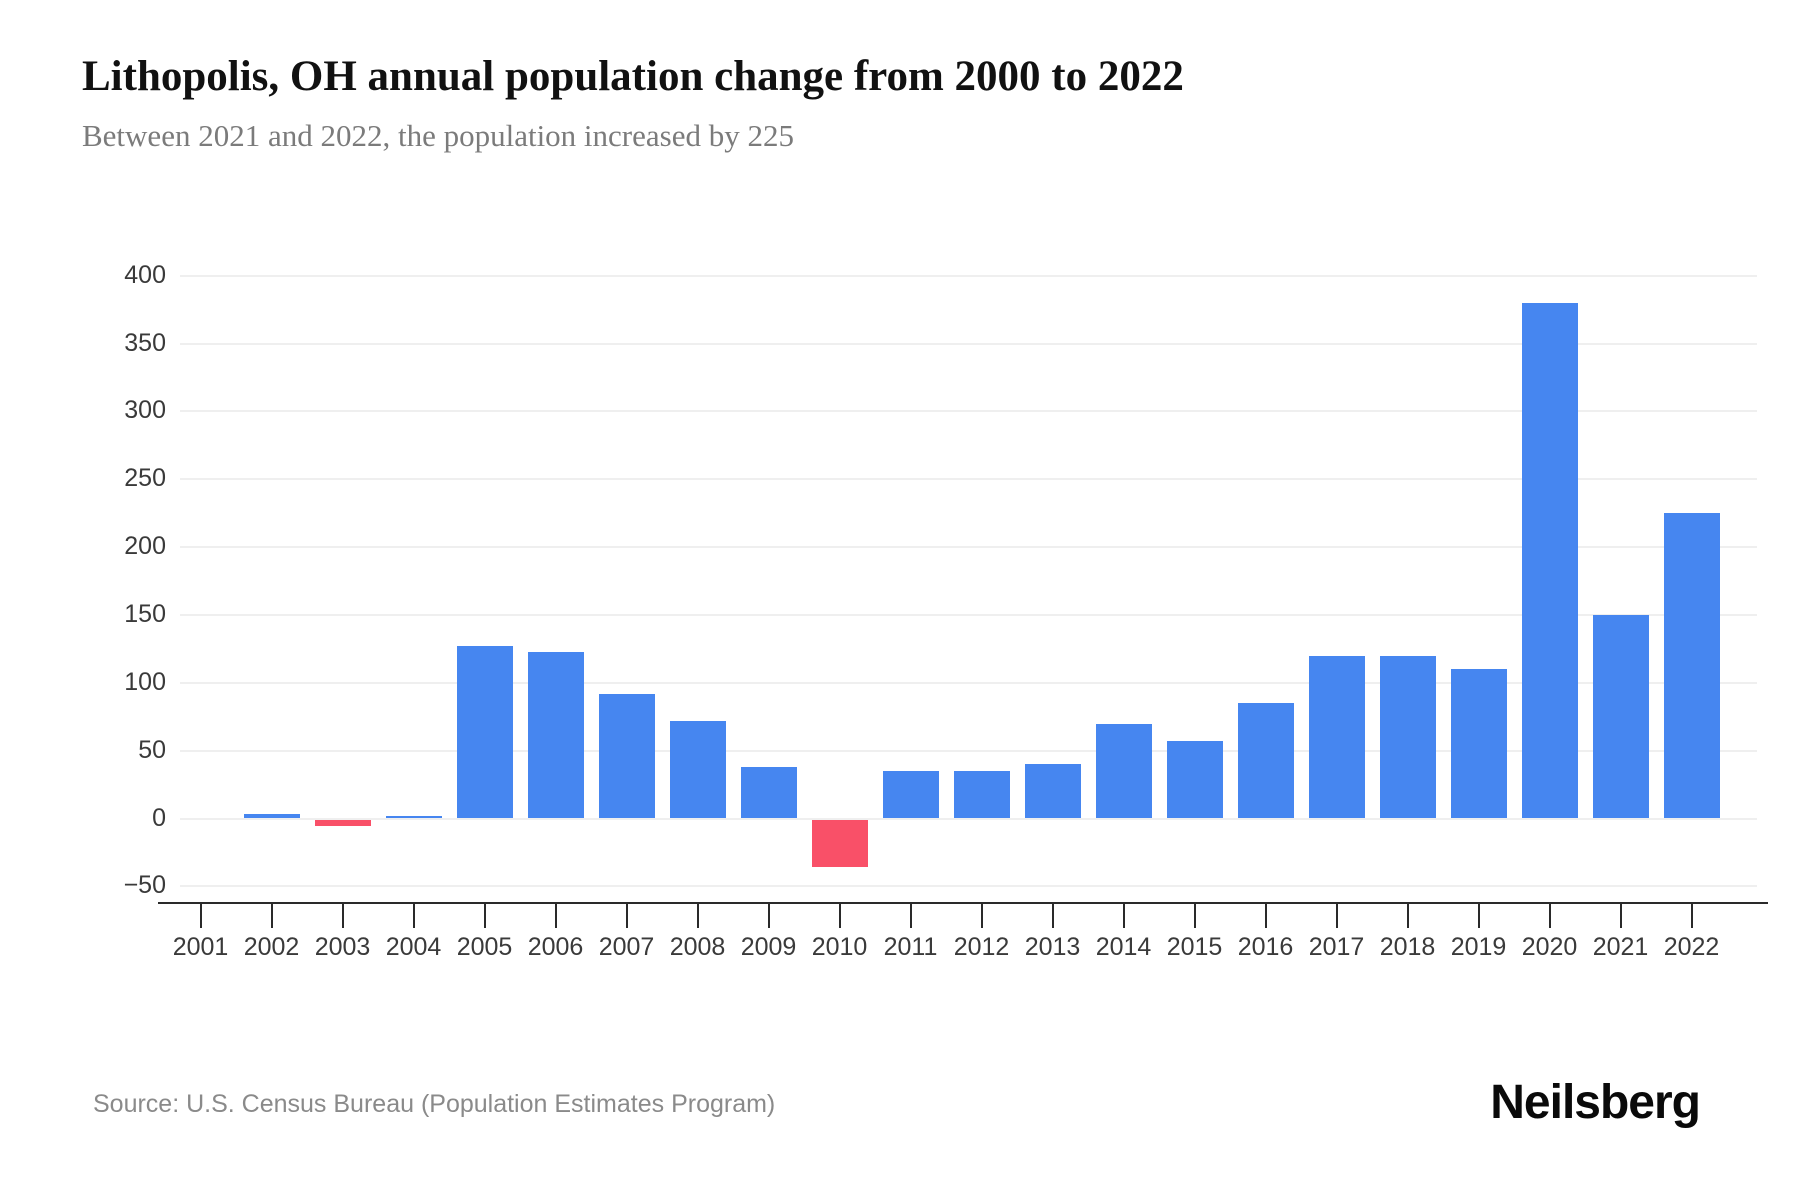 The height and width of the screenshot is (1200, 1800). Describe the element at coordinates (152, 749) in the screenshot. I see `y-axis-label-50: 50` at that location.